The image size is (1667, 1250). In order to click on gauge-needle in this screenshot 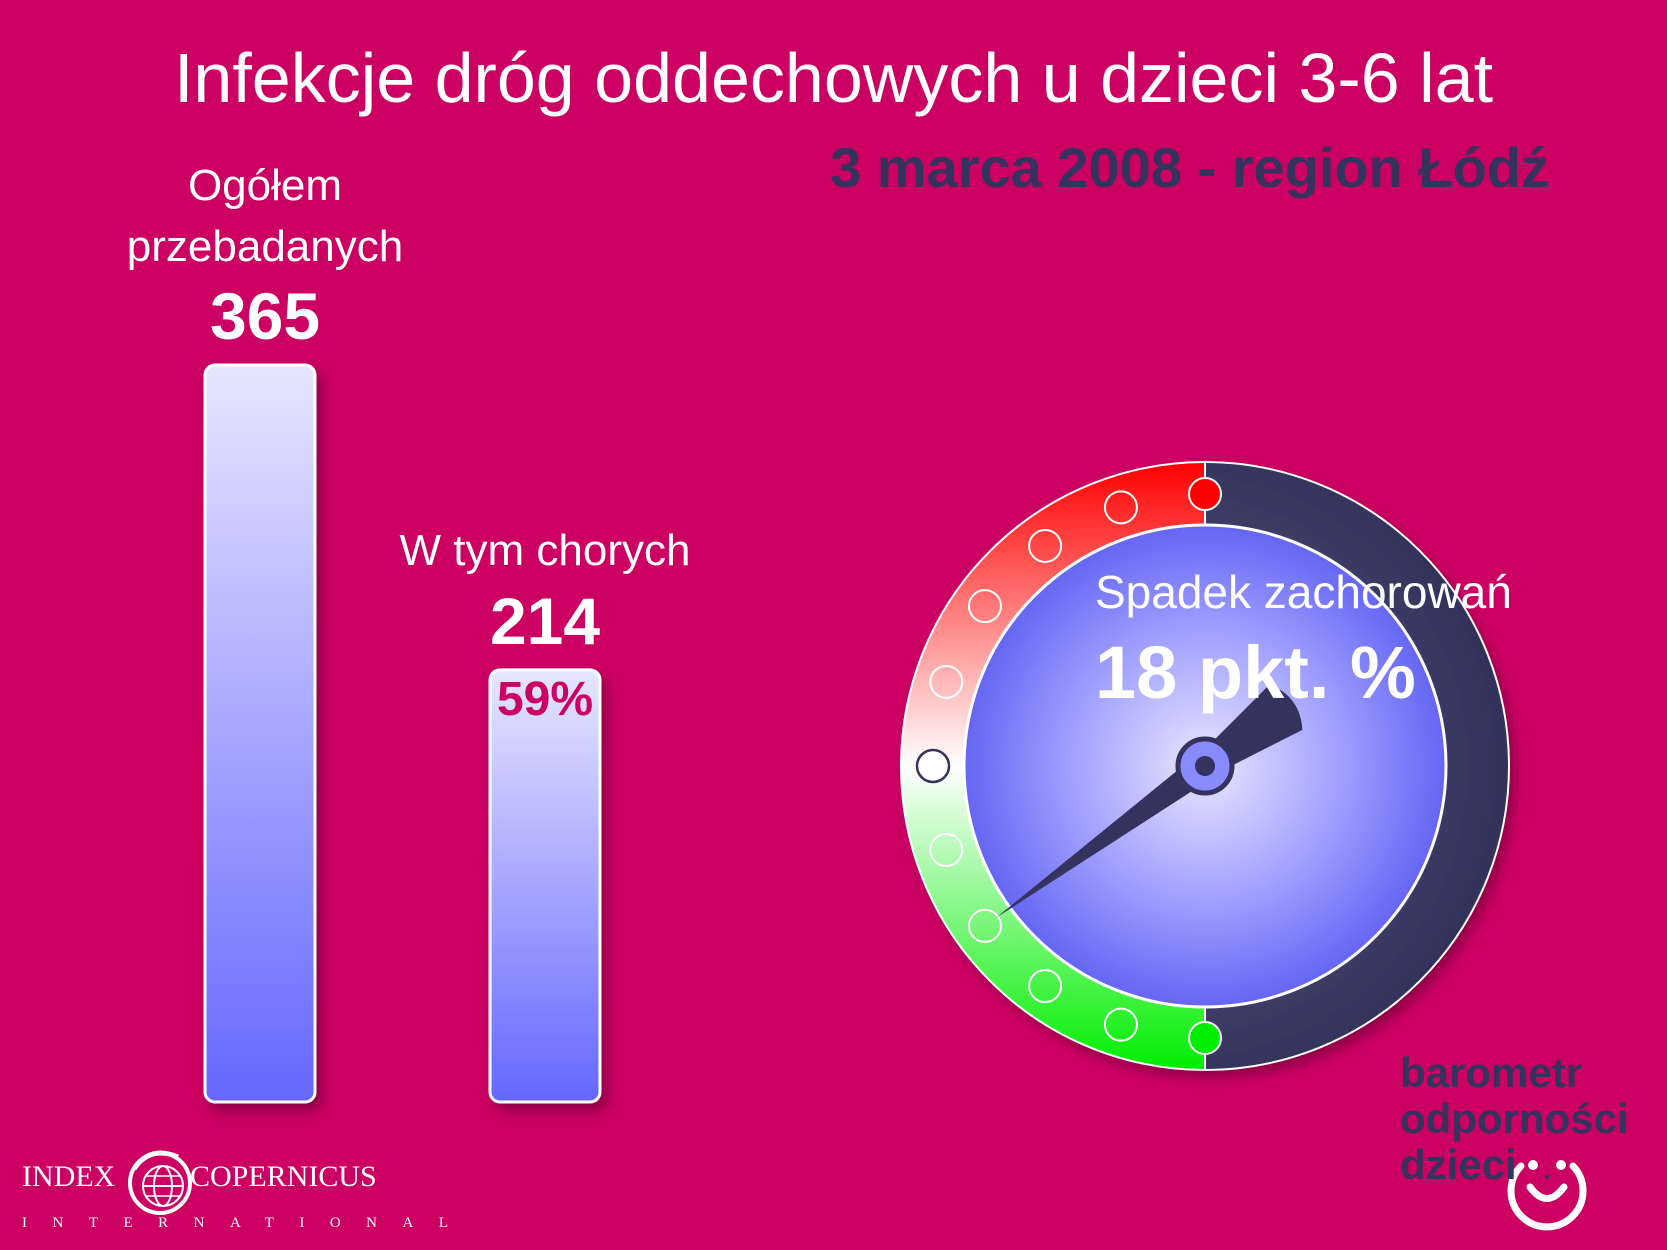, I will do `click(1149, 801)`.